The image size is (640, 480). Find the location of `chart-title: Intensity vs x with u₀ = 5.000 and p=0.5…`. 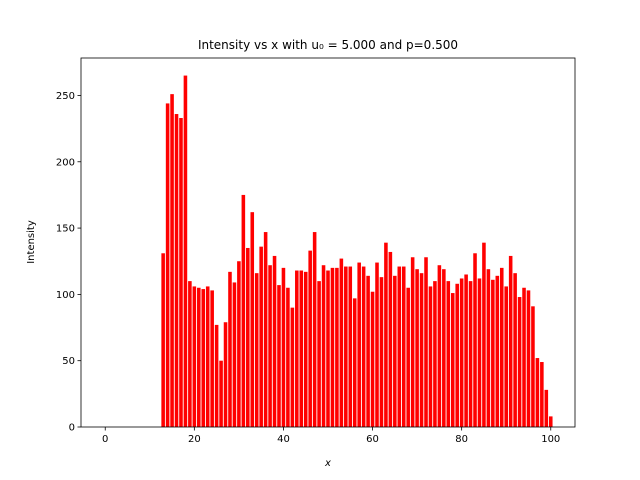

chart-title: Intensity vs x with u₀ = 5.000 and p=0.5… is located at coordinates (328, 45).